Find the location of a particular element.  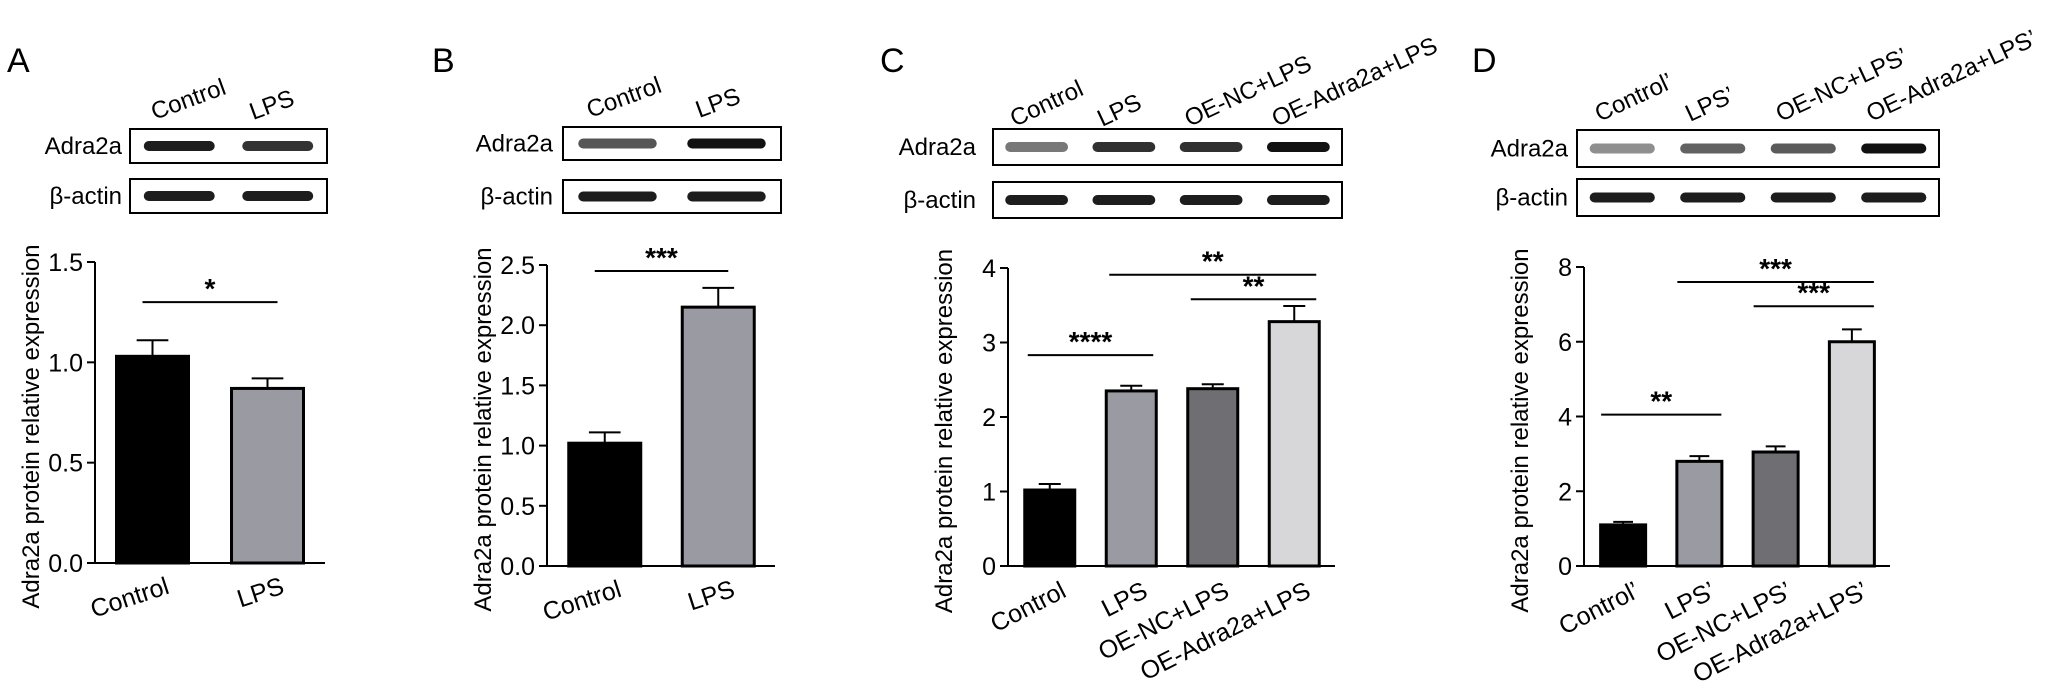

y-tick-label: 6 is located at coordinates (1565, 343).